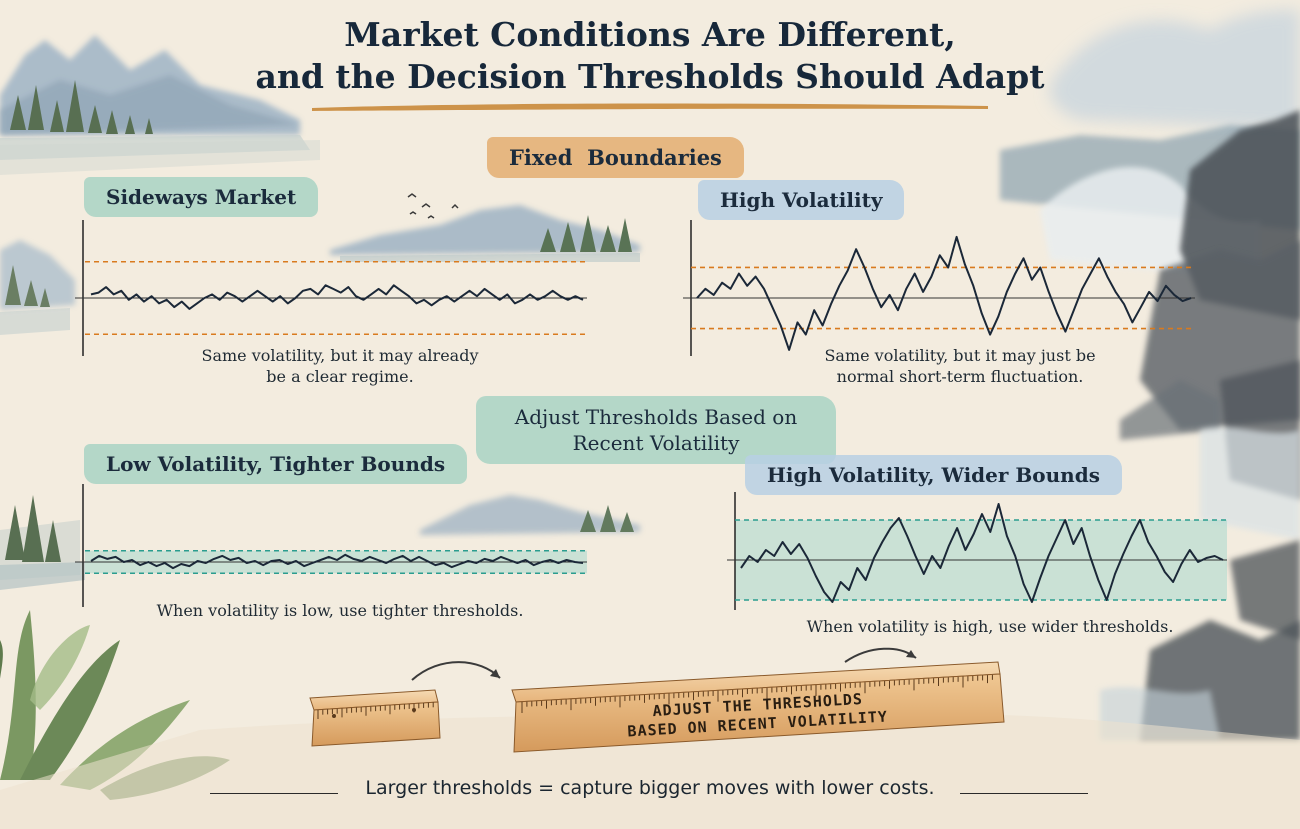  I want to click on panel-label-sideways: Sideways Market, so click(201, 197).